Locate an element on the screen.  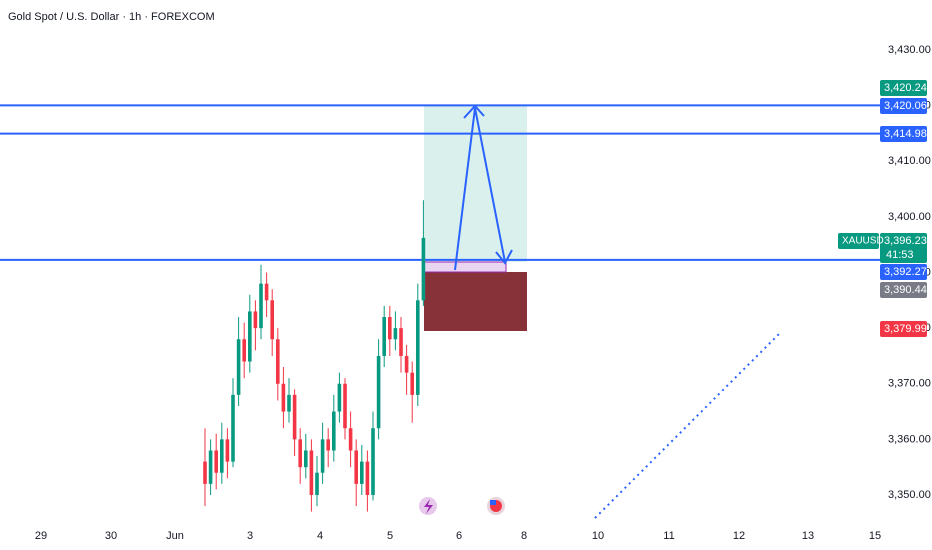
price-tag-label: 3,420.06 is located at coordinates (905, 106).